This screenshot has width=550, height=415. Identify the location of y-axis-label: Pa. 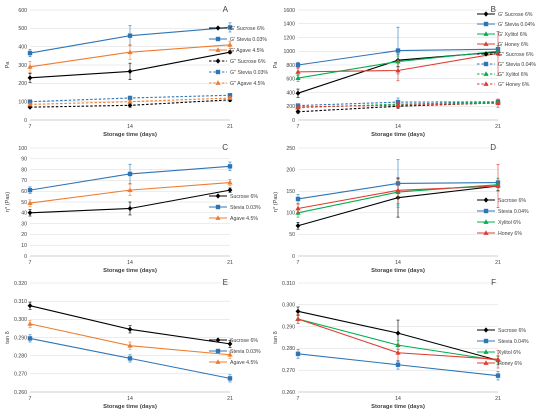
(8, 65).